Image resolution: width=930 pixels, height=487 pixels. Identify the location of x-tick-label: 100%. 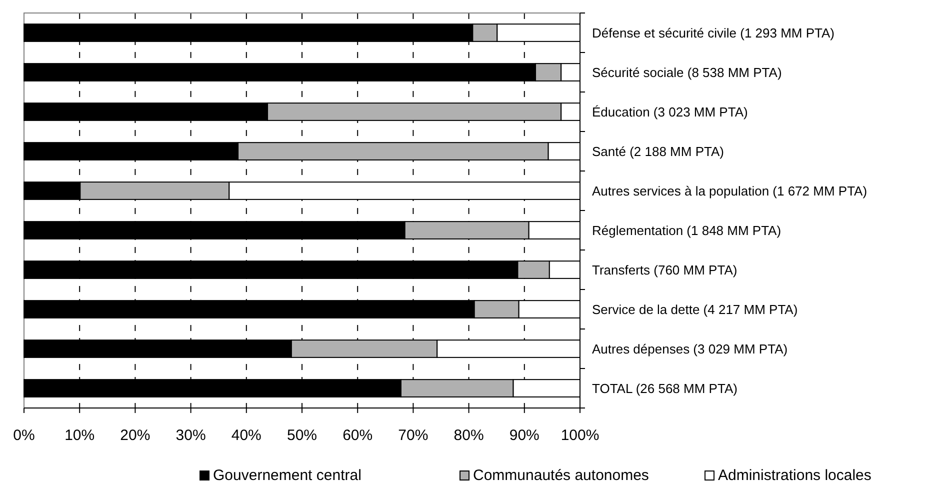
(580, 435).